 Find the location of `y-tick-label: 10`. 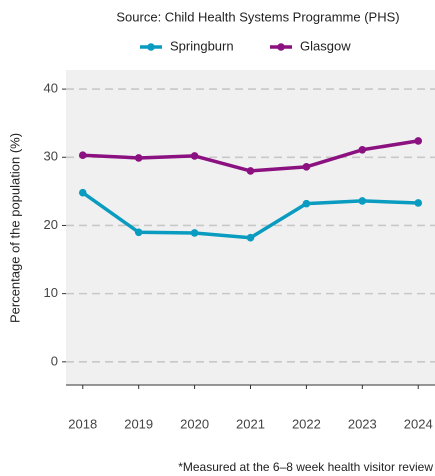

y-tick-label: 10 is located at coordinates (51, 292).